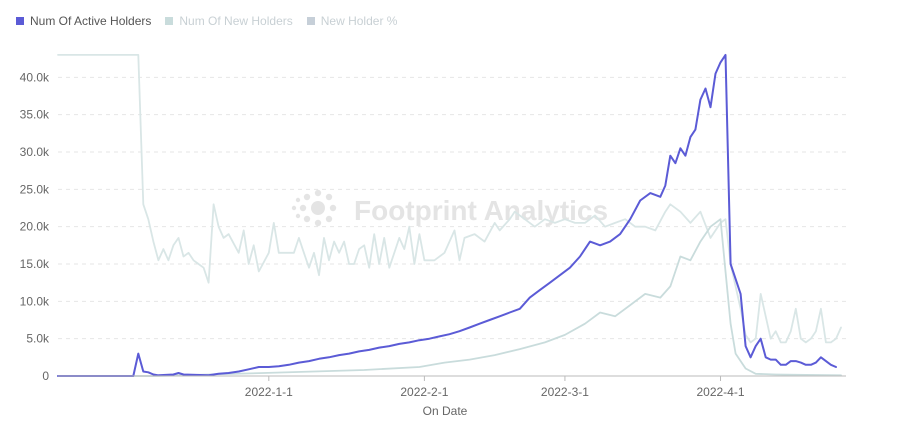  What do you see at coordinates (445, 411) in the screenshot?
I see `x-axis-title: On Date` at bounding box center [445, 411].